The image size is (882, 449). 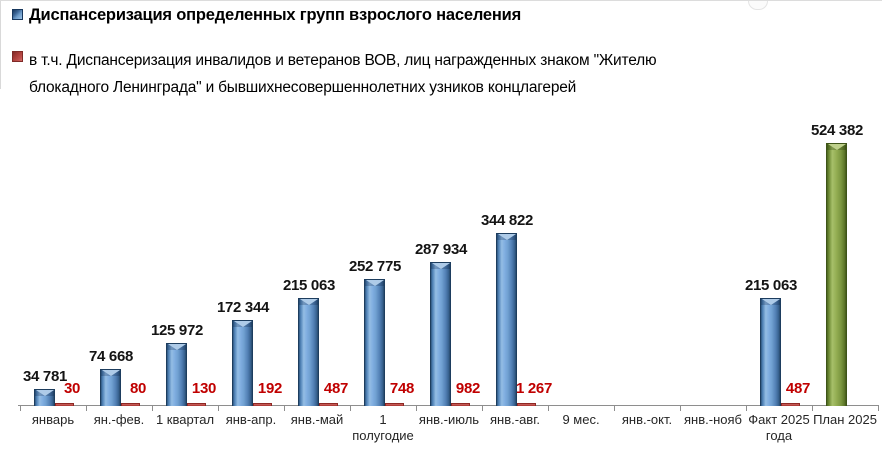 What do you see at coordinates (402, 388) in the screenshot?
I see `red-value-label: 748` at bounding box center [402, 388].